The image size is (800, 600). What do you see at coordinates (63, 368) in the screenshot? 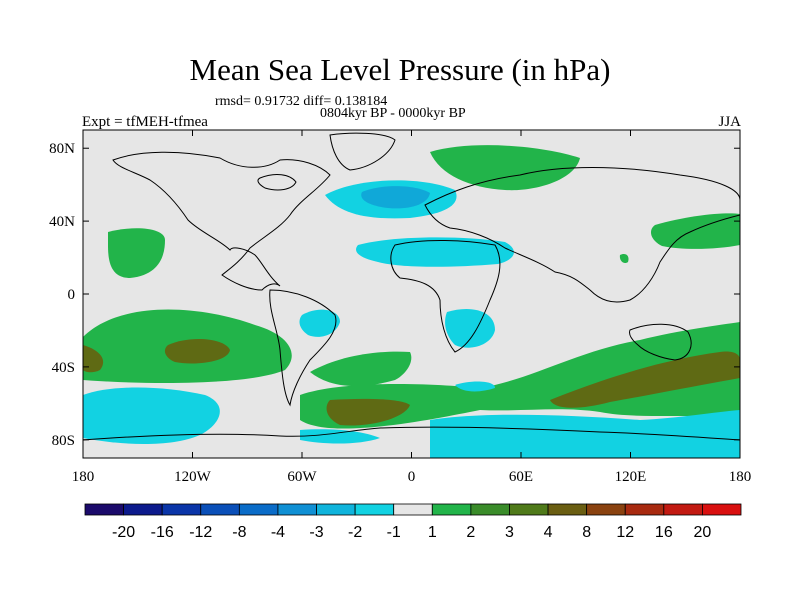
I see `y-tick-label: 40S` at bounding box center [63, 368].